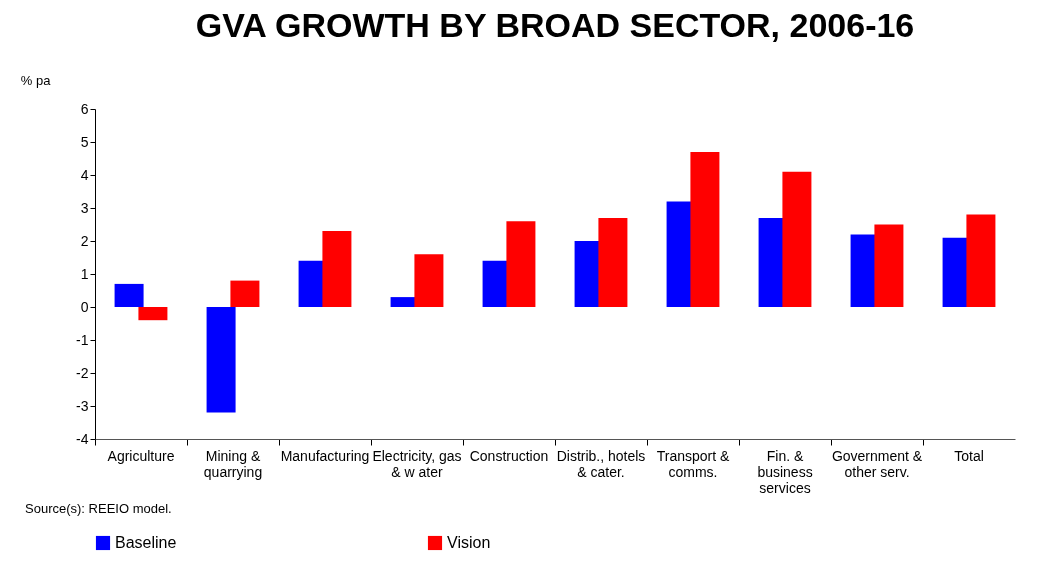 This screenshot has height=578, width=1039. Describe the element at coordinates (233, 463) in the screenshot. I see `x-tick-label: Mining & quarrying` at that location.